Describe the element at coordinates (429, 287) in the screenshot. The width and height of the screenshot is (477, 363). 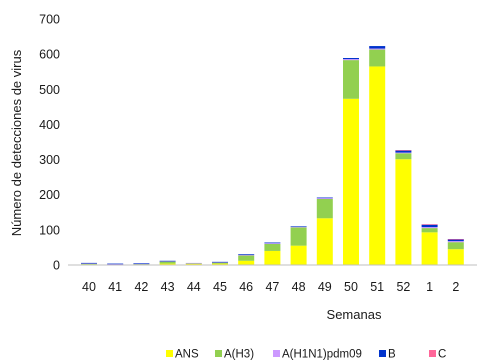
I see `x-tick-label: 1` at that location.